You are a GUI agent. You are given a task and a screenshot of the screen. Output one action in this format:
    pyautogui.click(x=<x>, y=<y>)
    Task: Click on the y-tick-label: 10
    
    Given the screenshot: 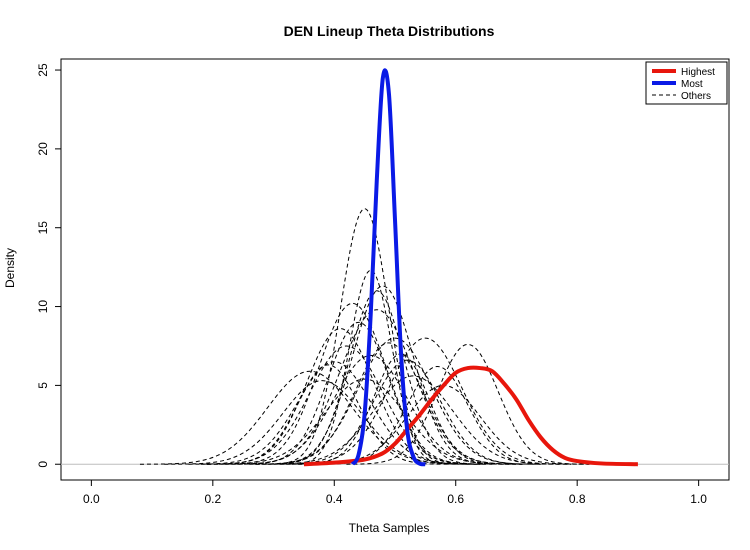 What is the action you would take?
    pyautogui.click(x=43, y=307)
    